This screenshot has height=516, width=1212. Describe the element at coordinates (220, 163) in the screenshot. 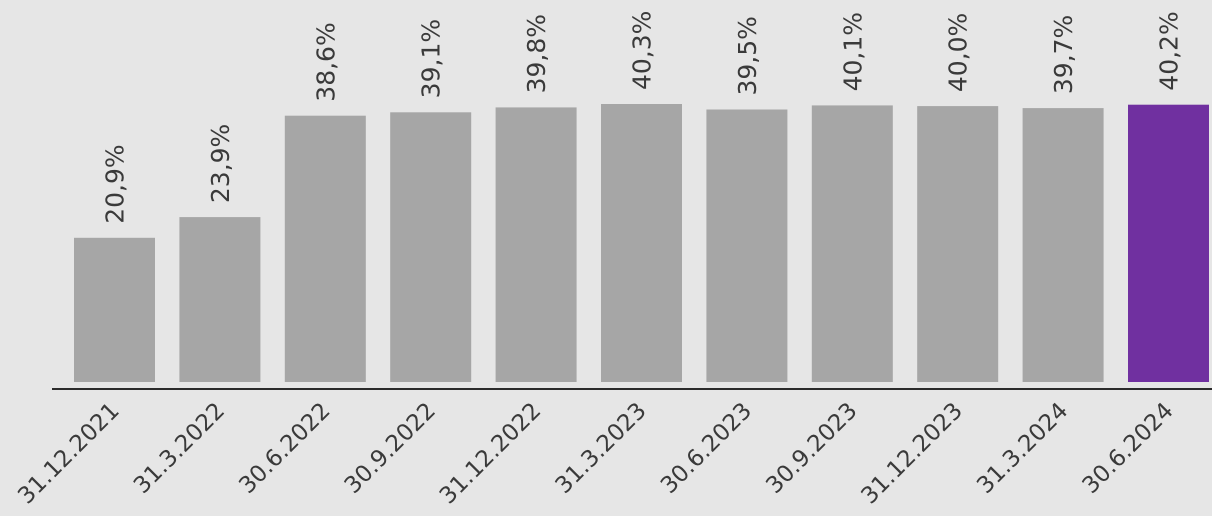

I see `value-label: 23,9%` at that location.